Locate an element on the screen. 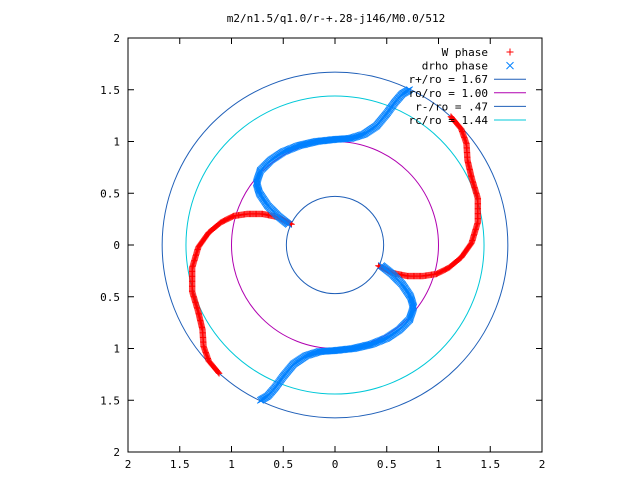 The height and width of the screenshot is (480, 640). radius-circle is located at coordinates (335, 245).